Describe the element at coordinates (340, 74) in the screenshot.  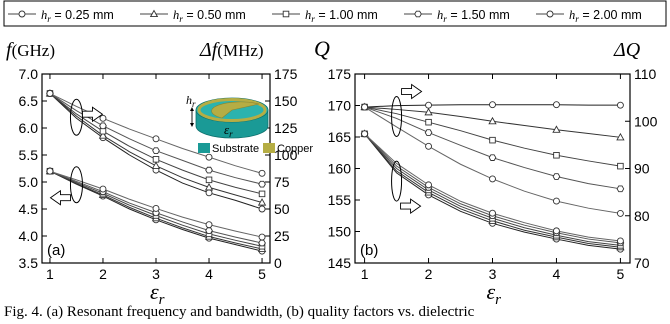
I see `y-left-tick-label: 175` at that location.